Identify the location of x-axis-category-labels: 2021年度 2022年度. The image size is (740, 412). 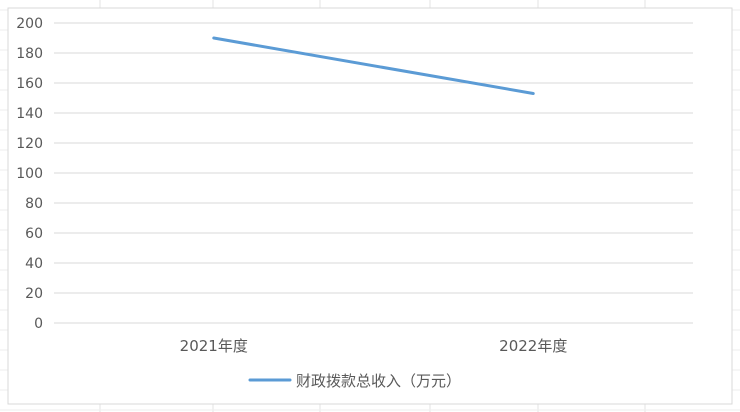
(374, 346).